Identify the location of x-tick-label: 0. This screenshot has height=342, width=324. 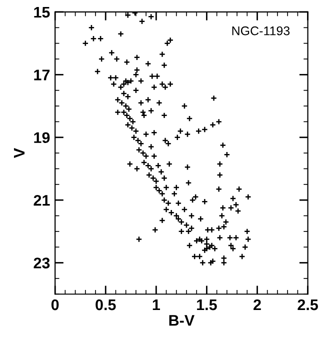
(55, 304).